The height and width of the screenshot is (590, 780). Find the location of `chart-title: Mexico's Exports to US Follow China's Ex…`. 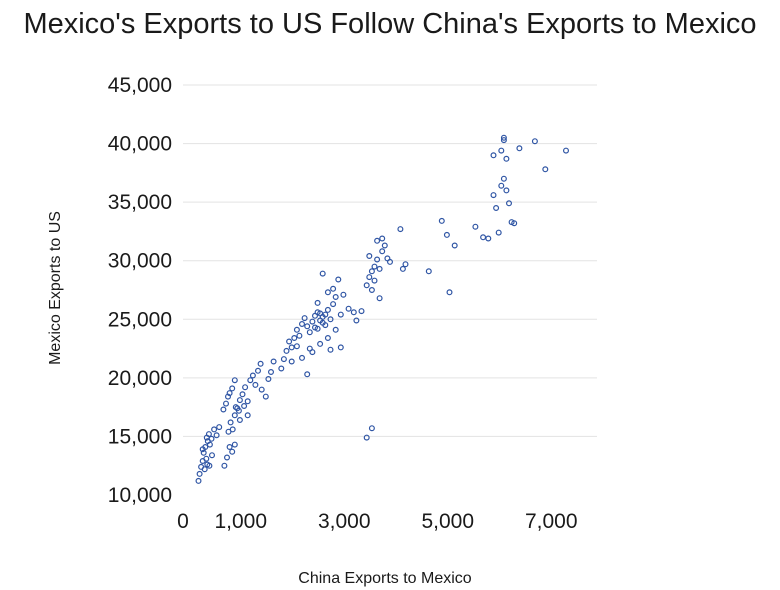

chart-title: Mexico's Exports to US Follow China's Ex… is located at coordinates (390, 24).